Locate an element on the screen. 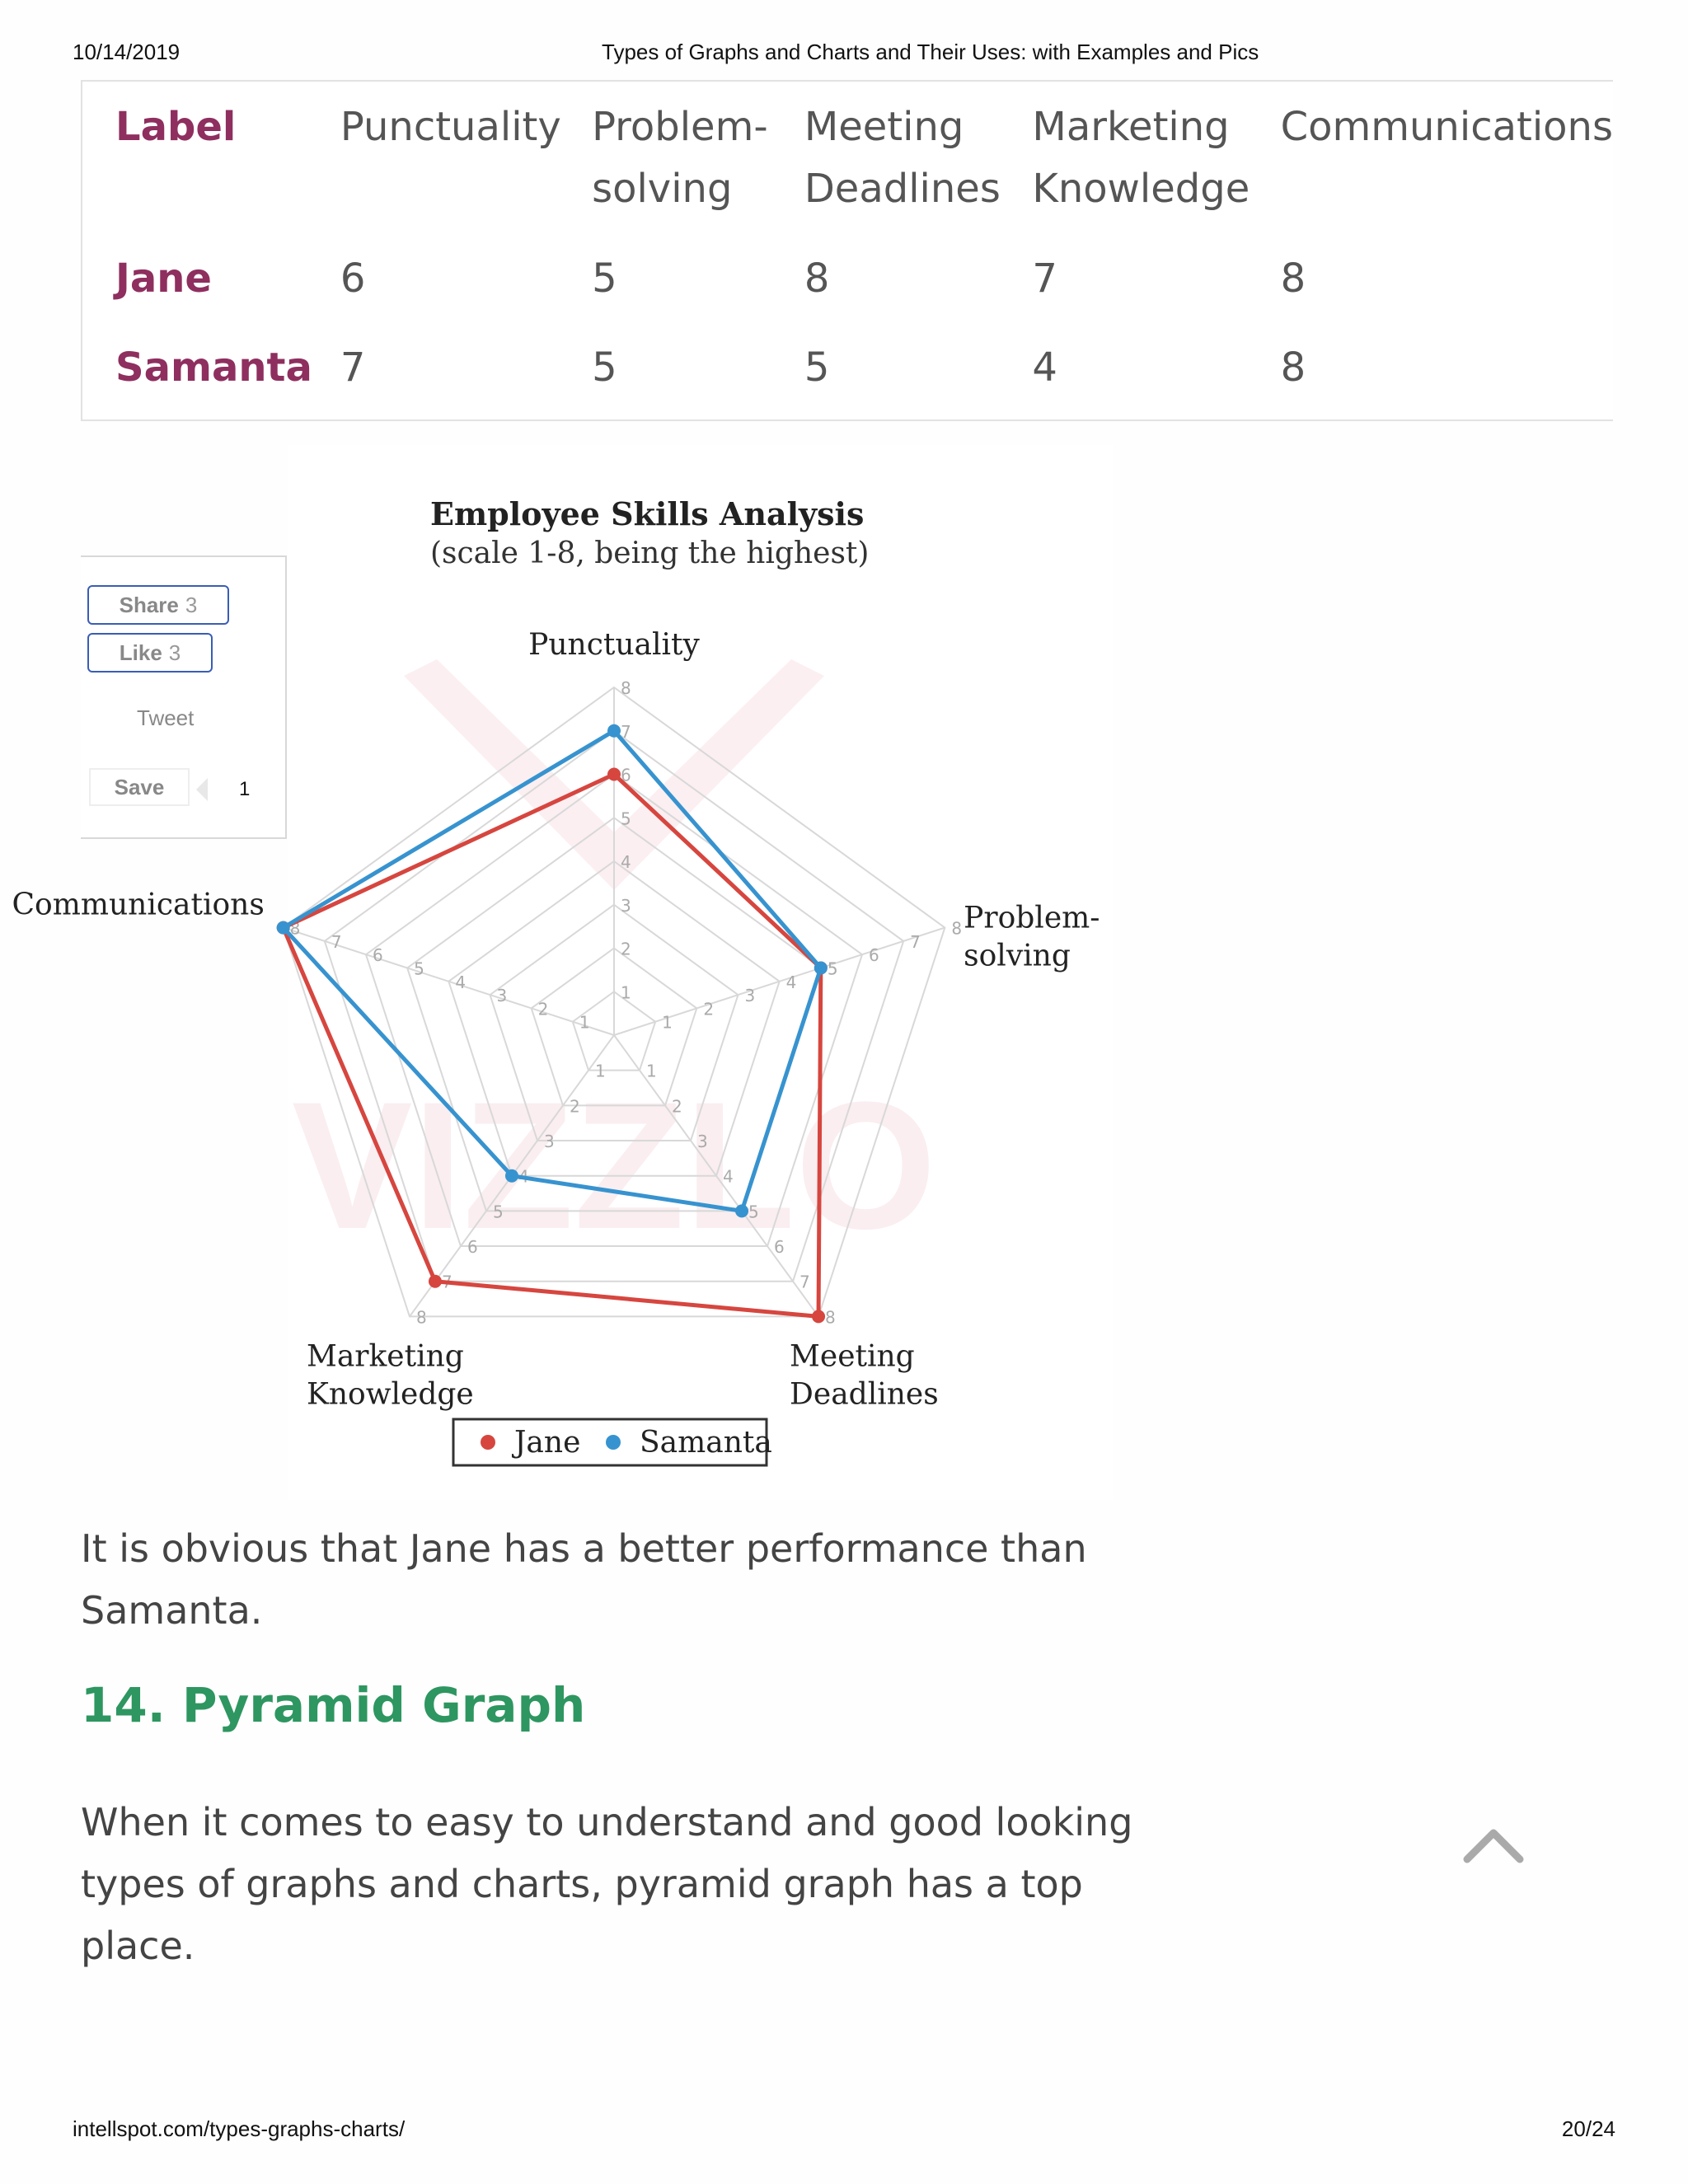 The width and height of the screenshot is (1688, 2184). table-cell: 6 is located at coordinates (353, 278).